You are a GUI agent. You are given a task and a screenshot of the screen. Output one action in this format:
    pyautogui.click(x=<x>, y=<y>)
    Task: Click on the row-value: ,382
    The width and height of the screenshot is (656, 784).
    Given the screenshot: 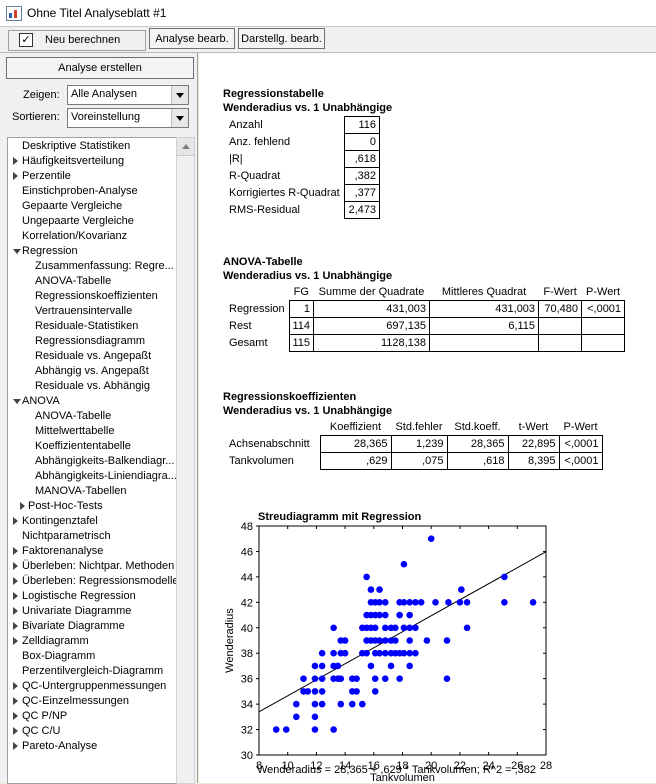 What is the action you would take?
    pyautogui.click(x=362, y=176)
    